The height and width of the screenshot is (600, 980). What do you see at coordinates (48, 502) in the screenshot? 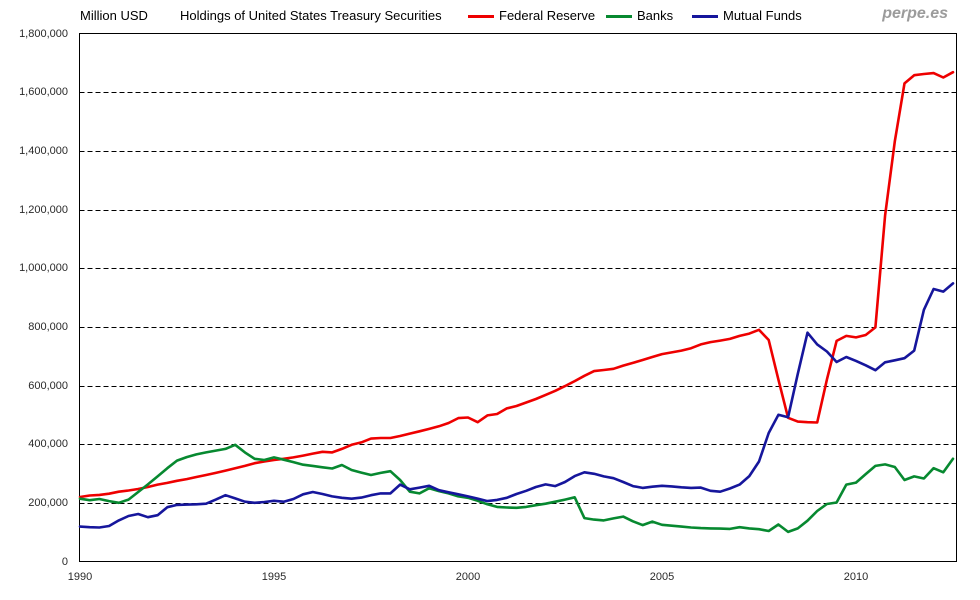
I see `y-axis-label: 200,000` at bounding box center [48, 502].